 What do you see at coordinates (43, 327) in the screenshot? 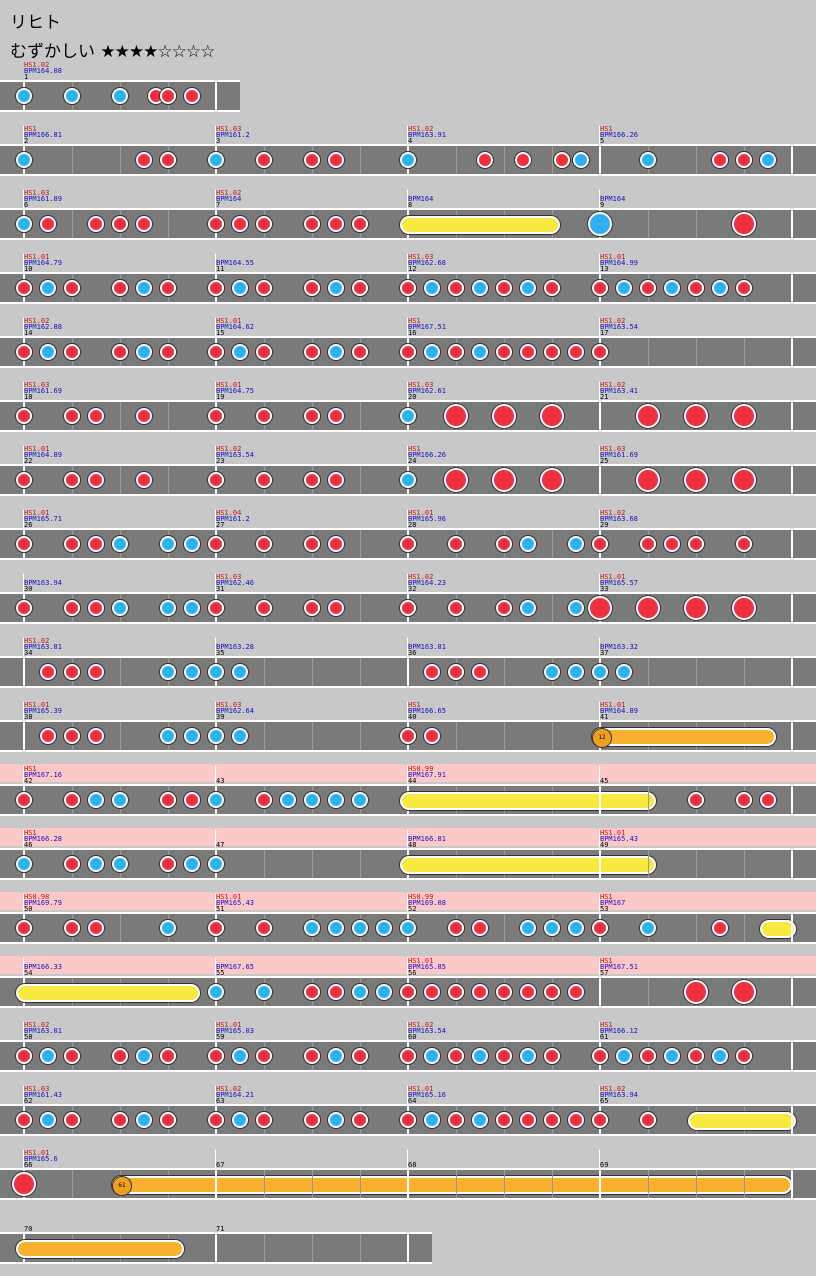
I see `measure-label: HS1.02 BPM162.88 14` at bounding box center [43, 327].